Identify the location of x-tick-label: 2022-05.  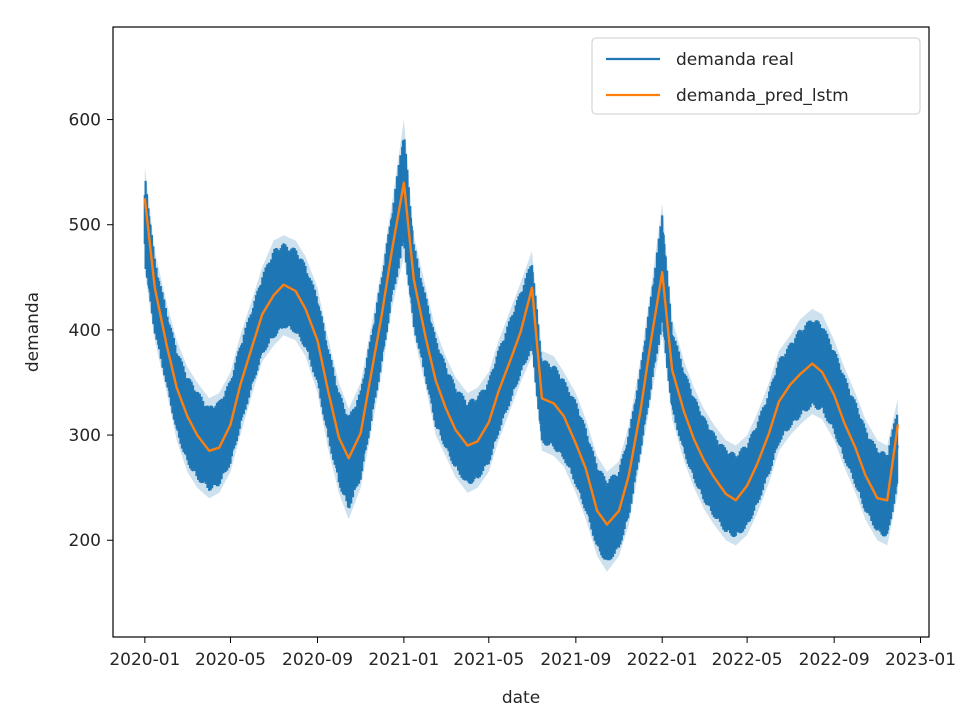
(747, 660).